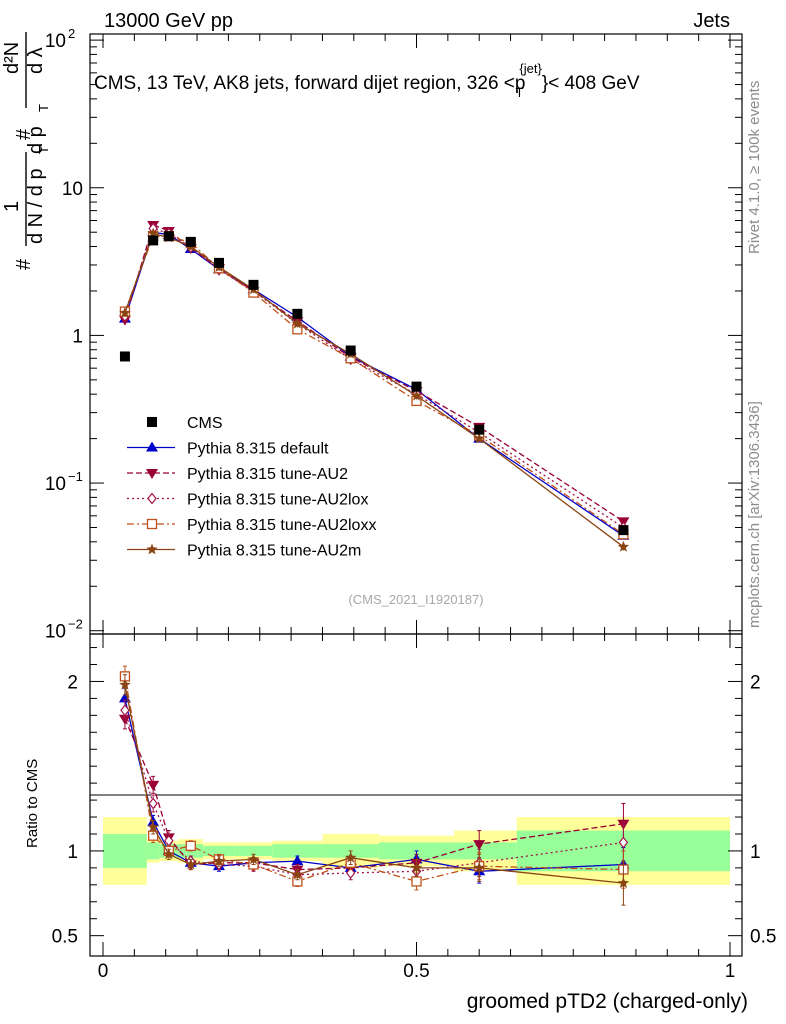 The image size is (786, 1024). I want to click on main-y-tick-label: 1, so click(77, 336).